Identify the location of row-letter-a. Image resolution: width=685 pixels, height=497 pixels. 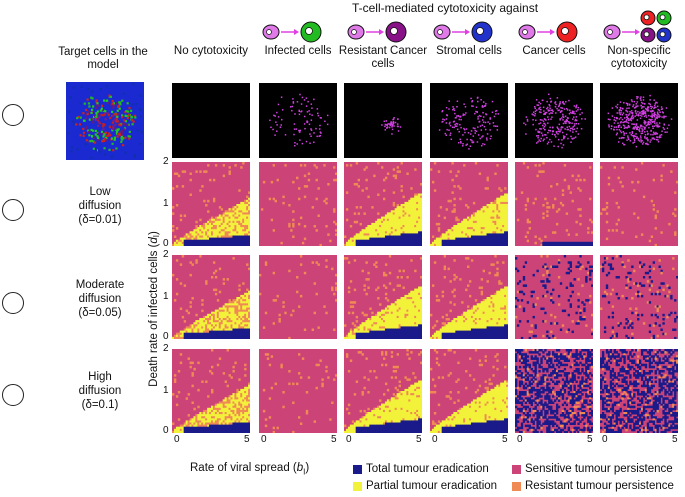
(13, 115).